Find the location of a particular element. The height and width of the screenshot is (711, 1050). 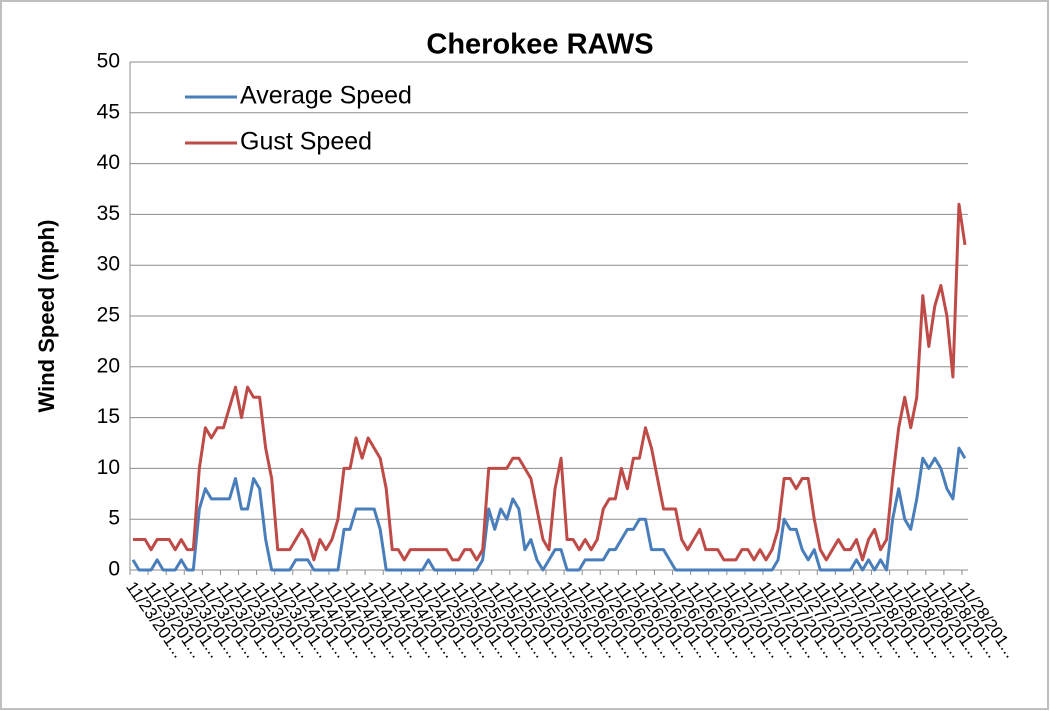

series-line is located at coordinates (549, 509).